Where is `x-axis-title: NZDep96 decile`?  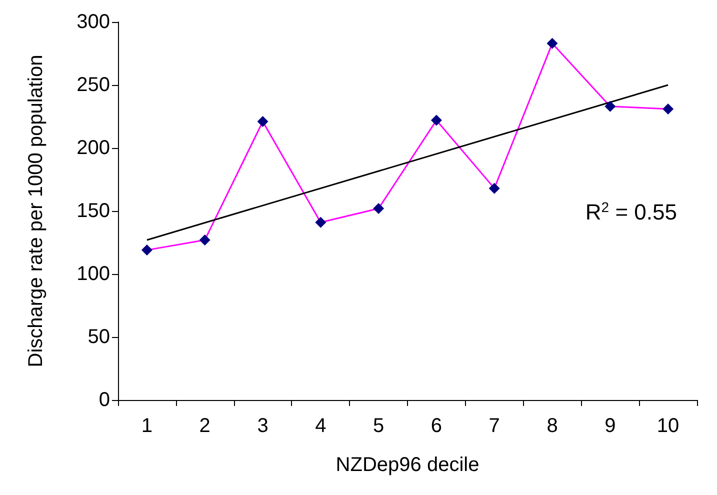
x-axis-title: NZDep96 decile is located at coordinates (408, 465).